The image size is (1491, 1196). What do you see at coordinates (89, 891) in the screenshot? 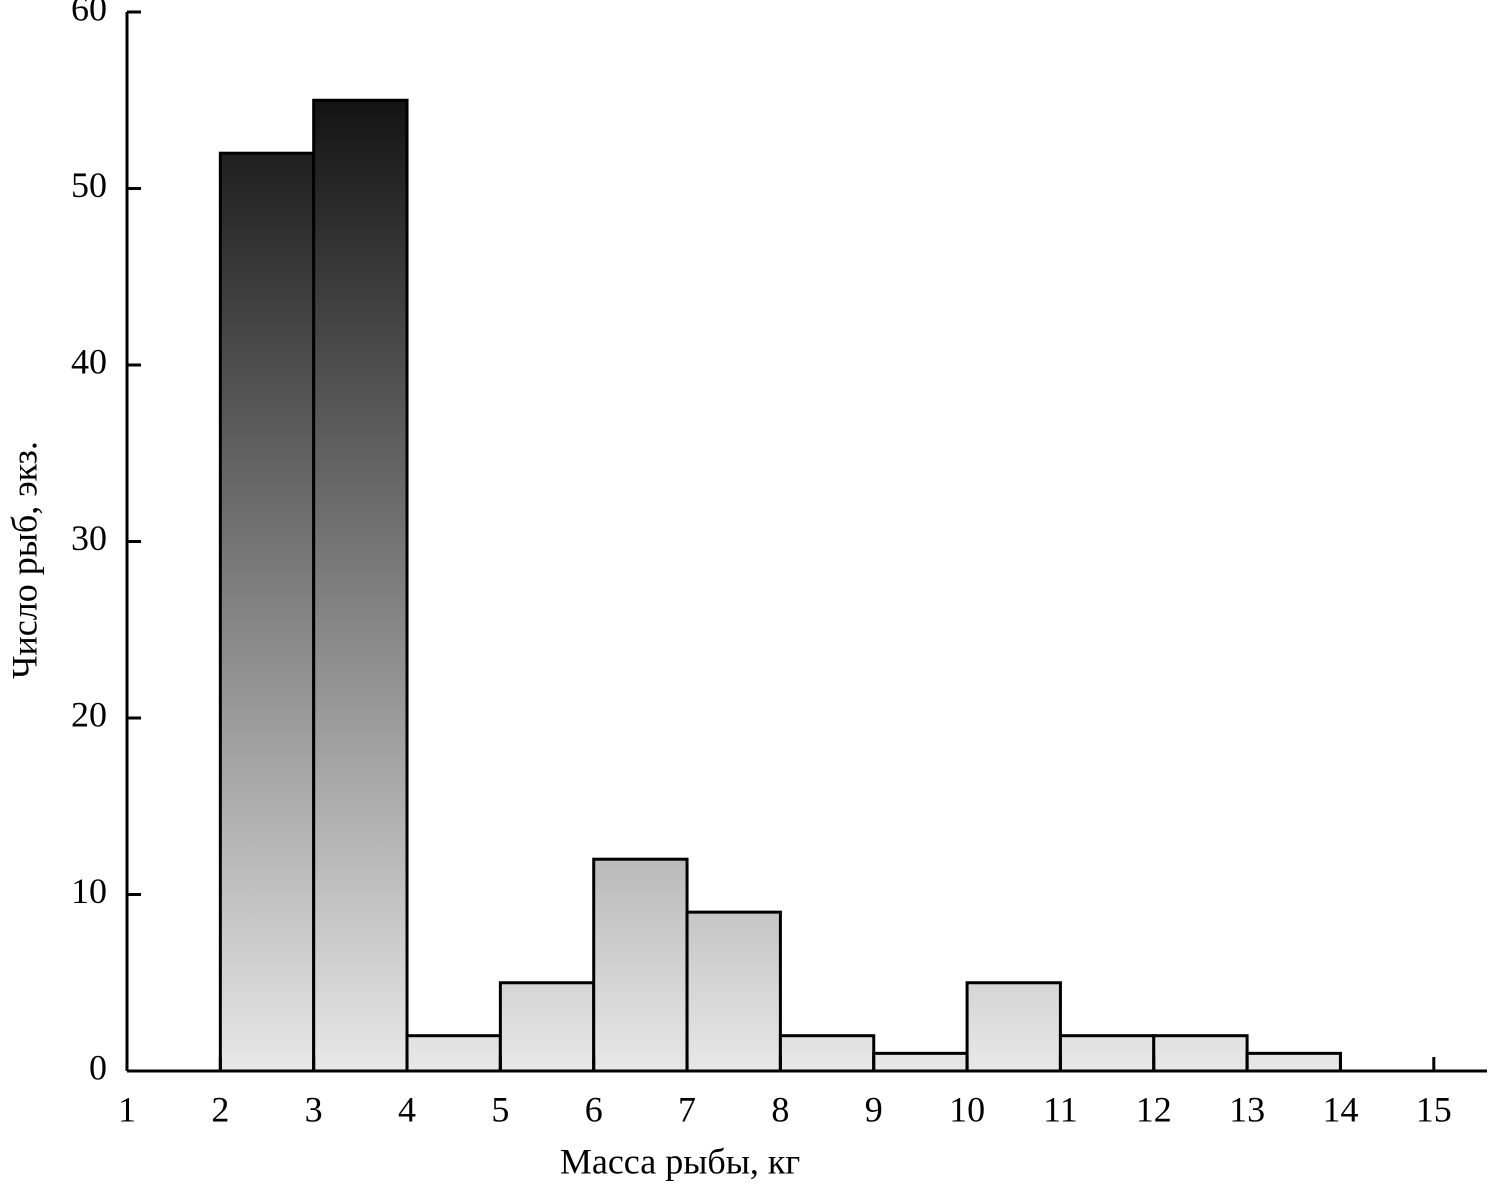
I see `y-tick-label: 10` at bounding box center [89, 891].